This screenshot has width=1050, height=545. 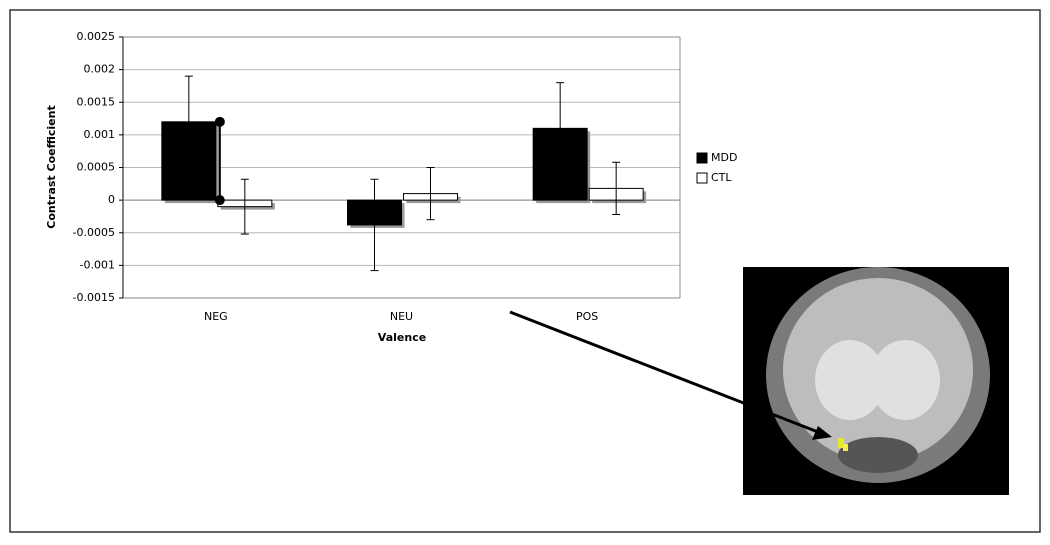 I want to click on x-tick-label: NEU, so click(x=401, y=316).